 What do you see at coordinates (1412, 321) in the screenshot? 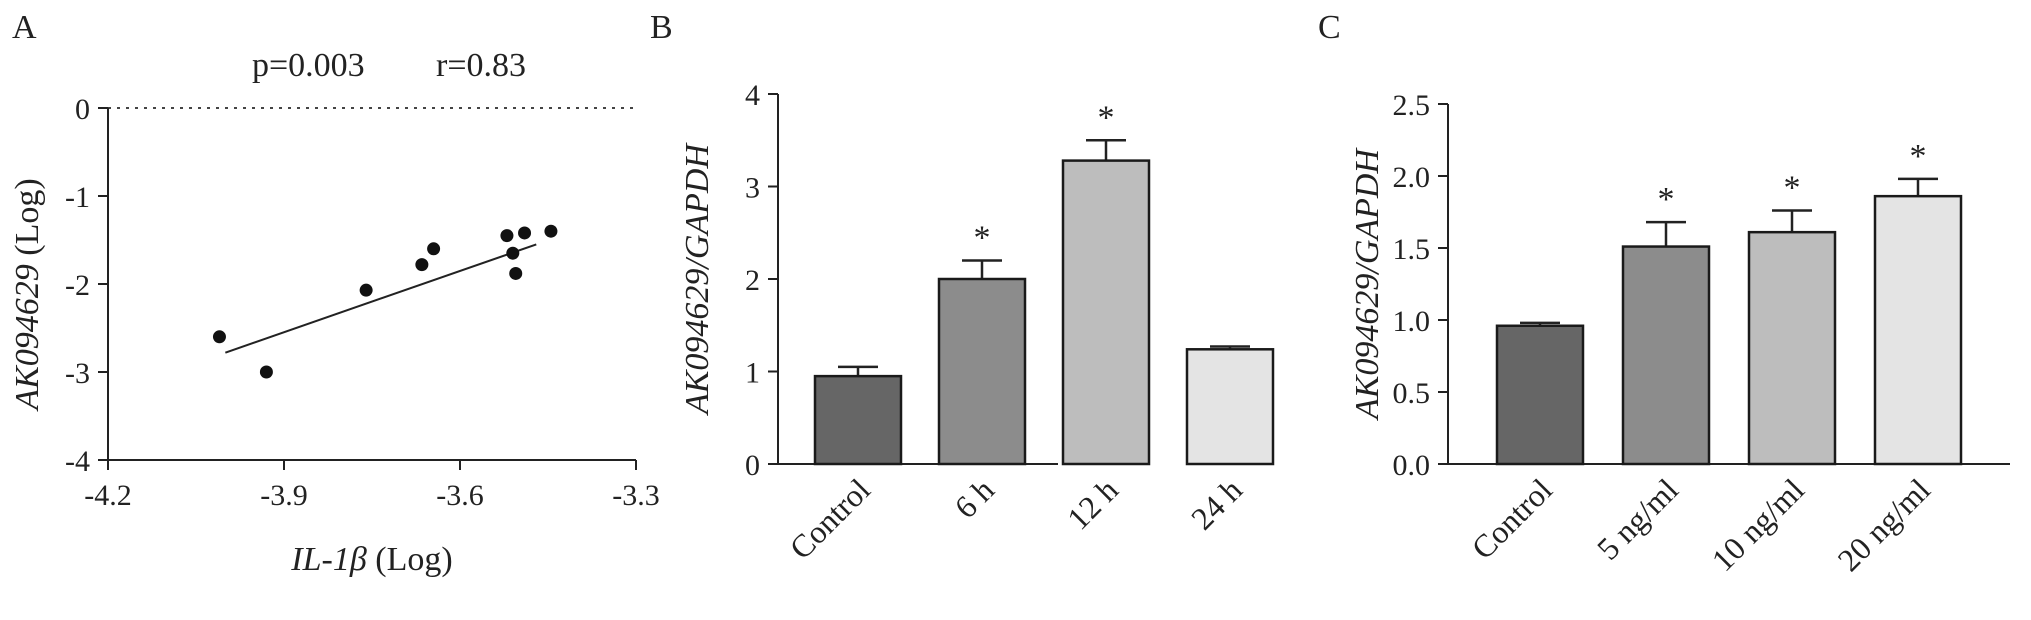
I see `y-tick-label: 1.0` at bounding box center [1412, 321].